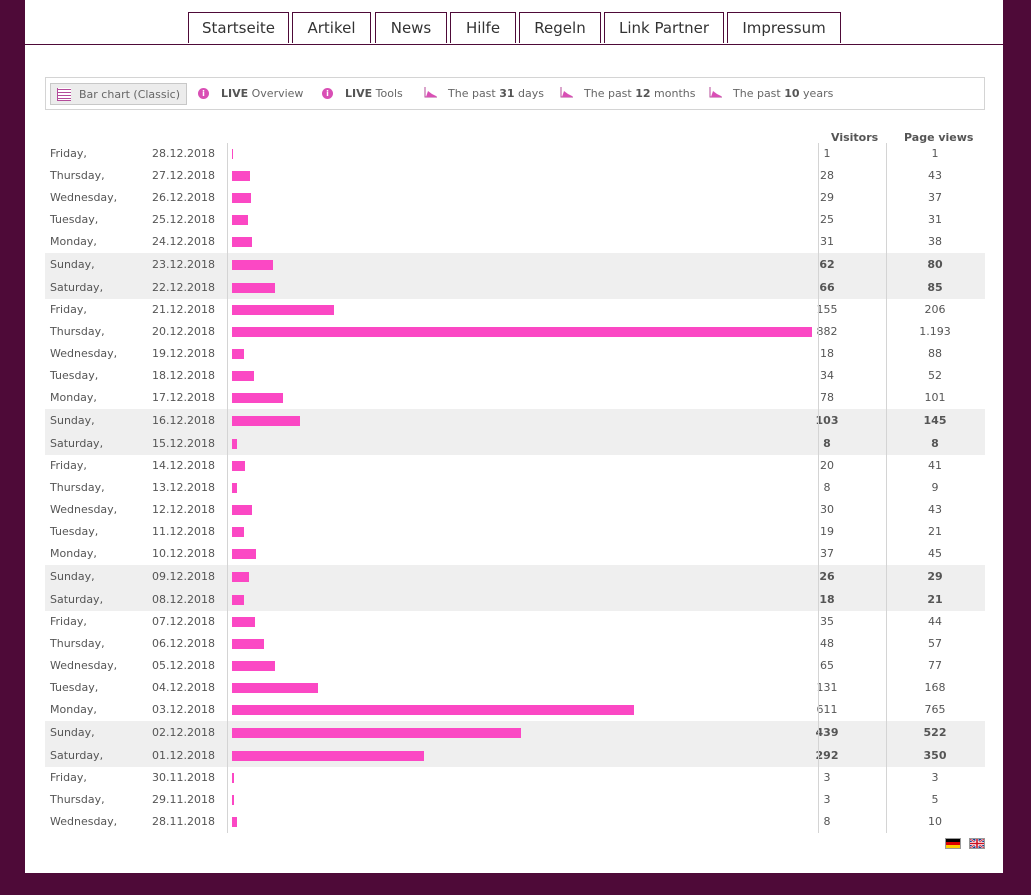 Image resolution: width=1031 pixels, height=895 pixels. I want to click on past-12-months-button: The past 12 months, so click(627, 94).